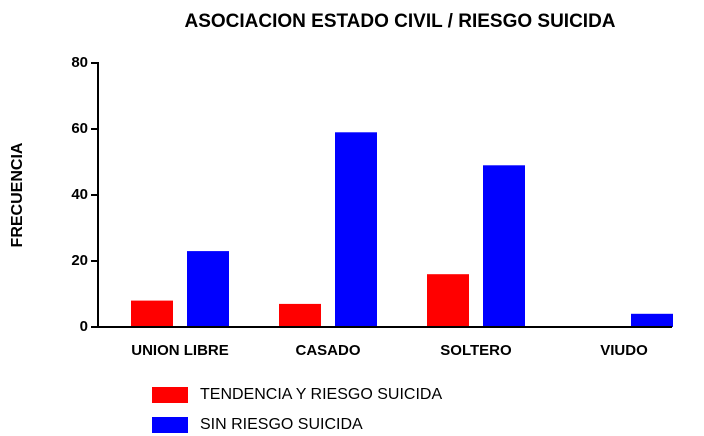  Describe the element at coordinates (327, 350) in the screenshot. I see `x-tick-label: CASADO` at that location.